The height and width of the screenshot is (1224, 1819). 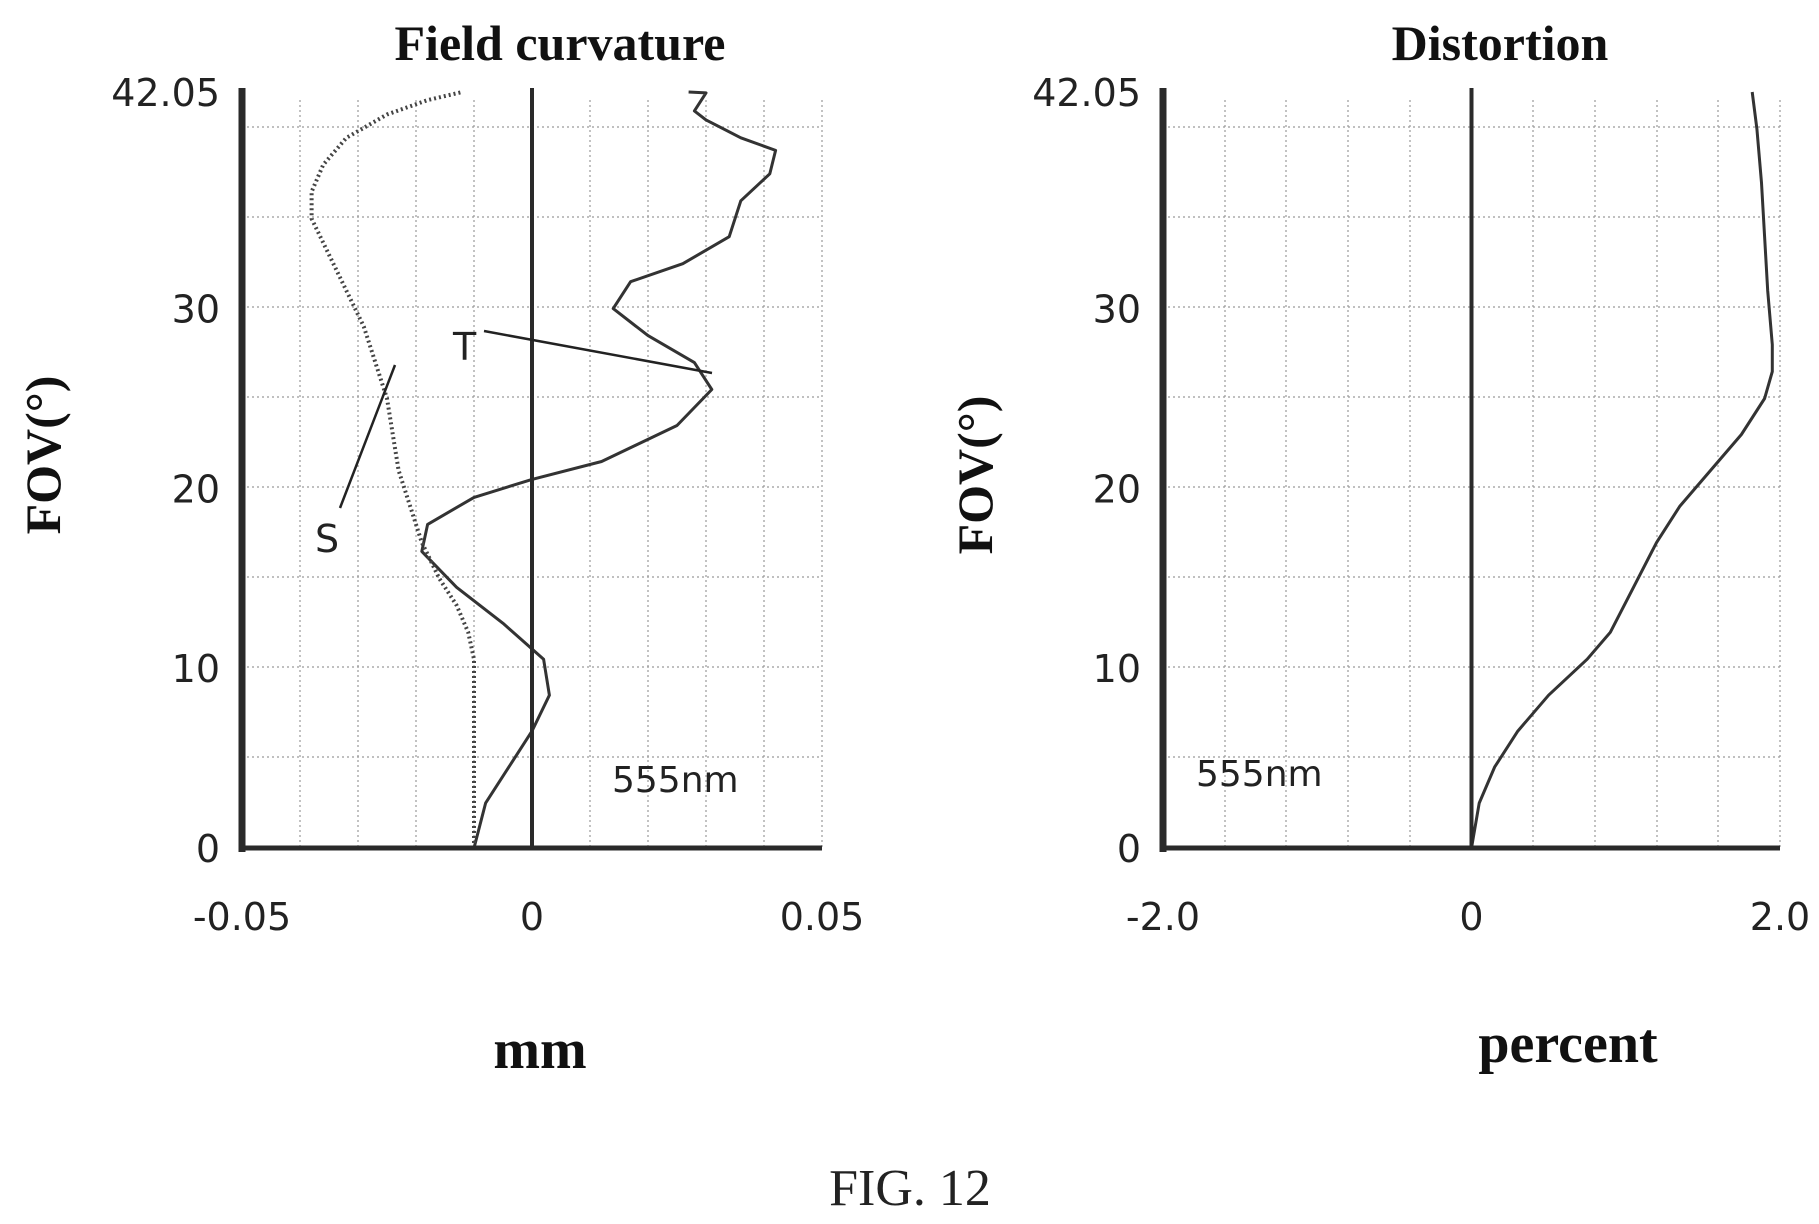 I want to click on s-curve-label: S, so click(x=327, y=539).